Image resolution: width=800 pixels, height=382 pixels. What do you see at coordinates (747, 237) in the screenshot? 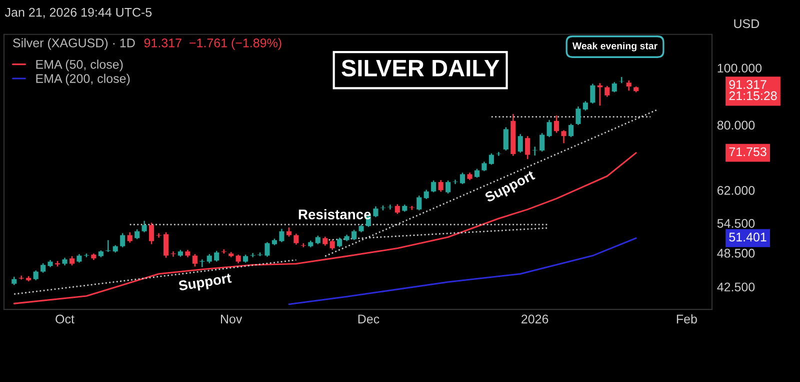
I see `text: 51.401` at bounding box center [747, 237].